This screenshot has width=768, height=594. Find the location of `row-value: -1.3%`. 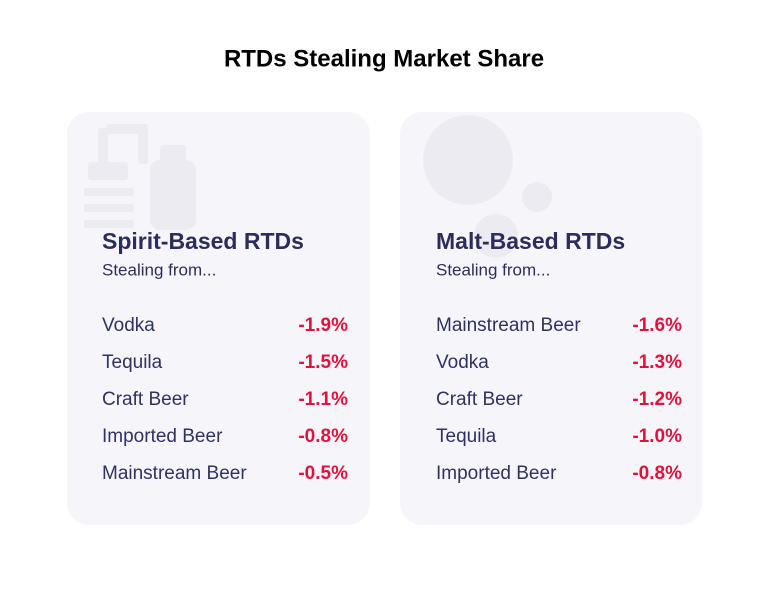

row-value: -1.3% is located at coordinates (657, 362).